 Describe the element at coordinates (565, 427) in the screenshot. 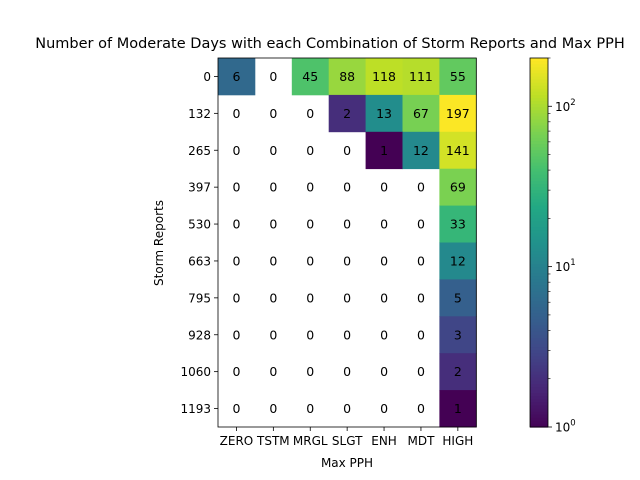

I see `colorbar-tick-label: 10⁰` at that location.